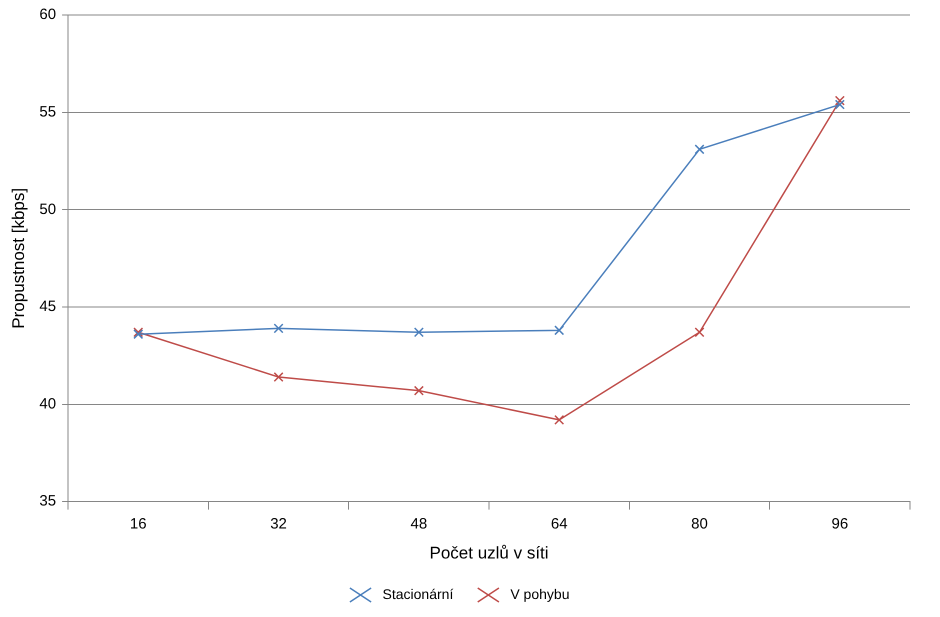  I want to click on y-tick-label: 50, so click(47, 209).